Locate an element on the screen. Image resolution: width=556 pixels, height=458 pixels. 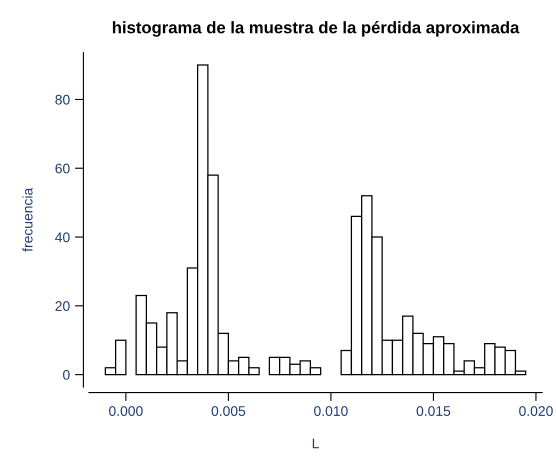
x-axis-title: L is located at coordinates (315, 443).